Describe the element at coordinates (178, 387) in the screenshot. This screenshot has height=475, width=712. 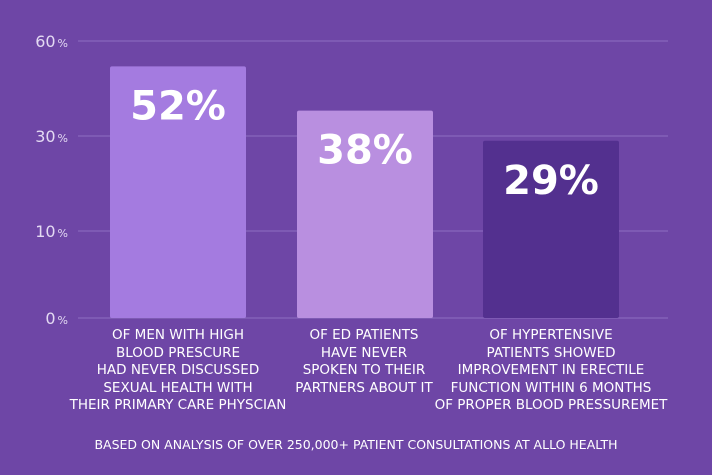
I see `category-label-line: SEXUAL HEALTH WITH` at that location.